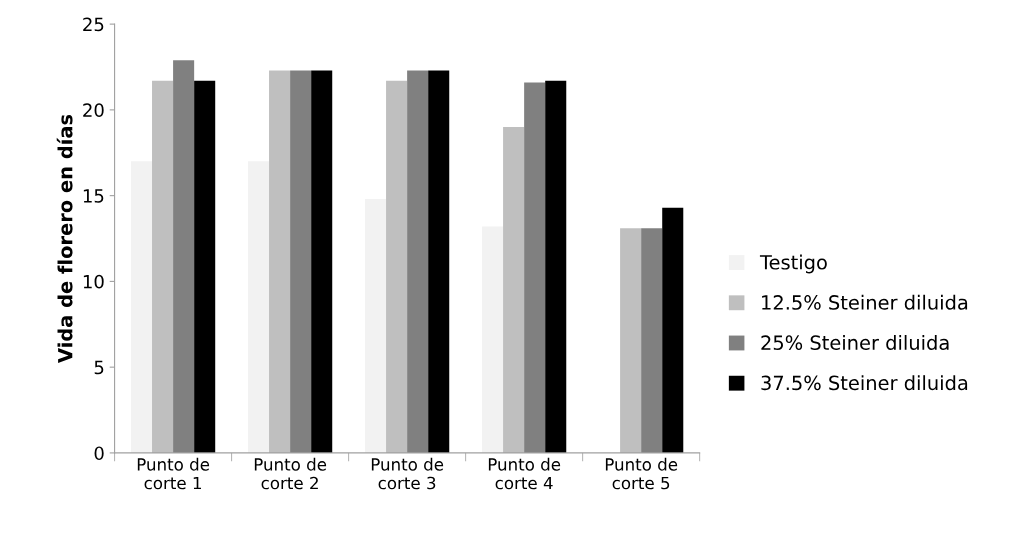  I want to click on x-tick-label: Punto de corte 2, so click(290, 473).